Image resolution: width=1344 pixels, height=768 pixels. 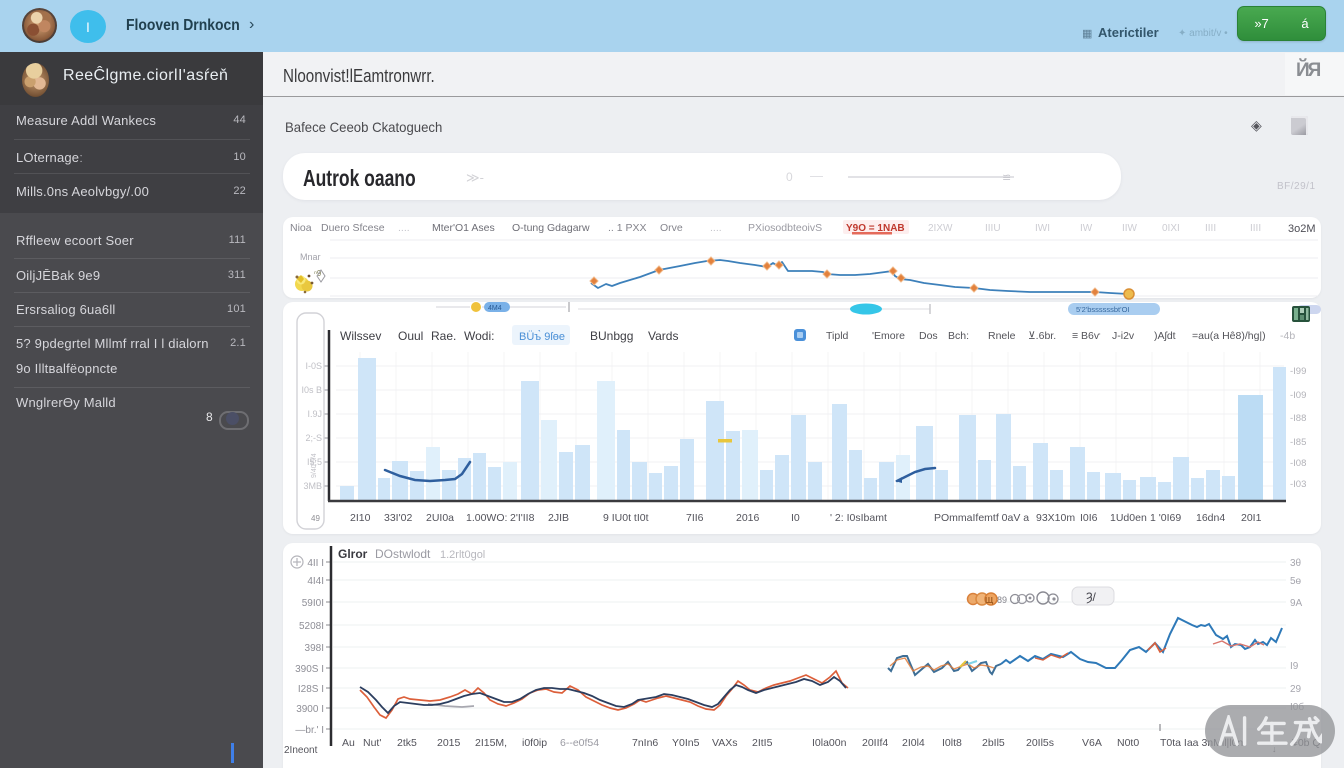 What do you see at coordinates (1294, 666) in the screenshot?
I see `svg-text: I9` at bounding box center [1294, 666].